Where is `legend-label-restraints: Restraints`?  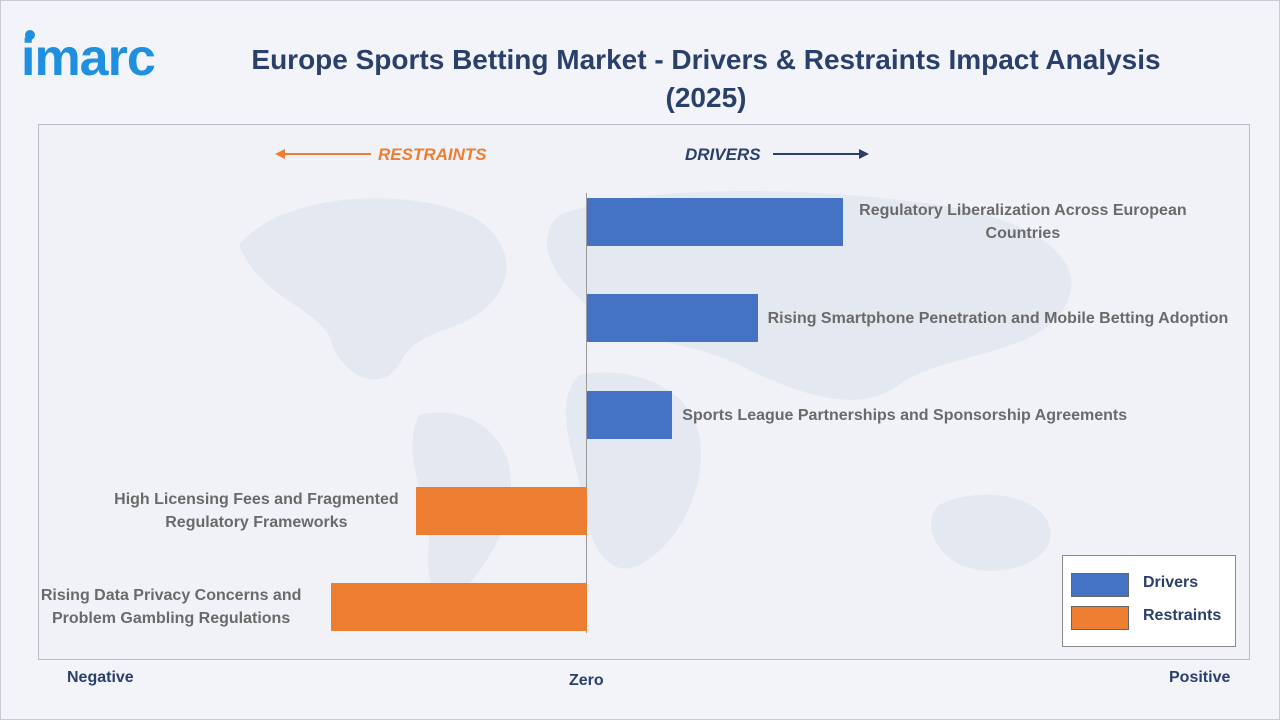 legend-label-restraints: Restraints is located at coordinates (1182, 615).